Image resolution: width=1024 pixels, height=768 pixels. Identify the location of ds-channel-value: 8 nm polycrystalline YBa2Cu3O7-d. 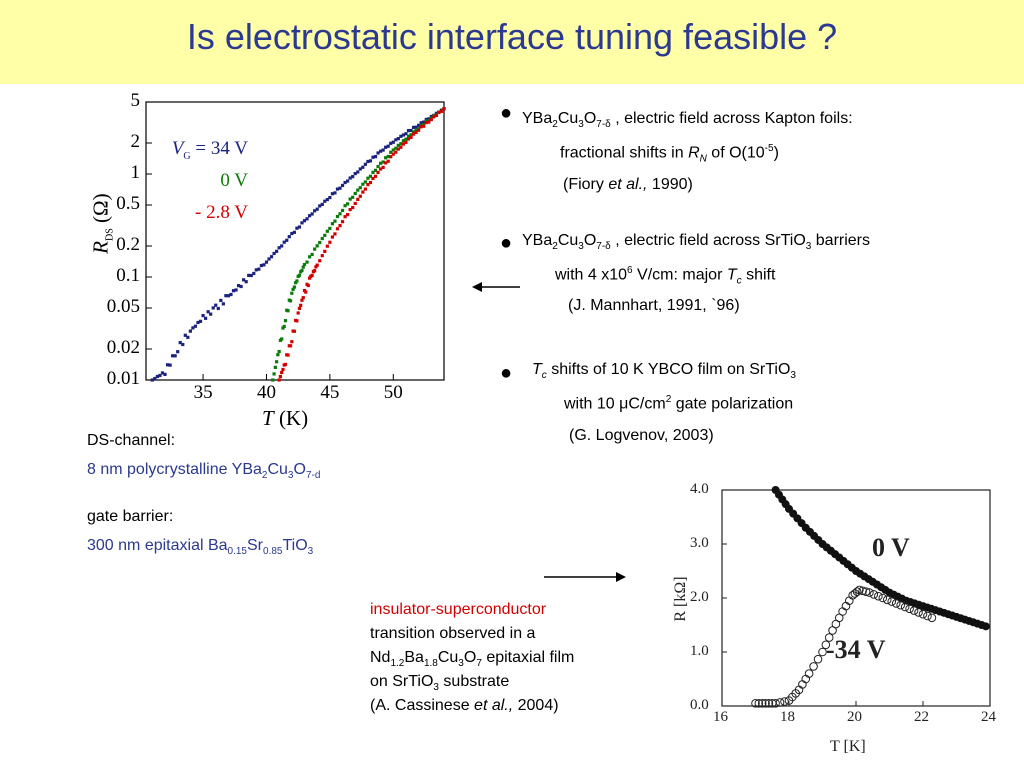
(204, 471).